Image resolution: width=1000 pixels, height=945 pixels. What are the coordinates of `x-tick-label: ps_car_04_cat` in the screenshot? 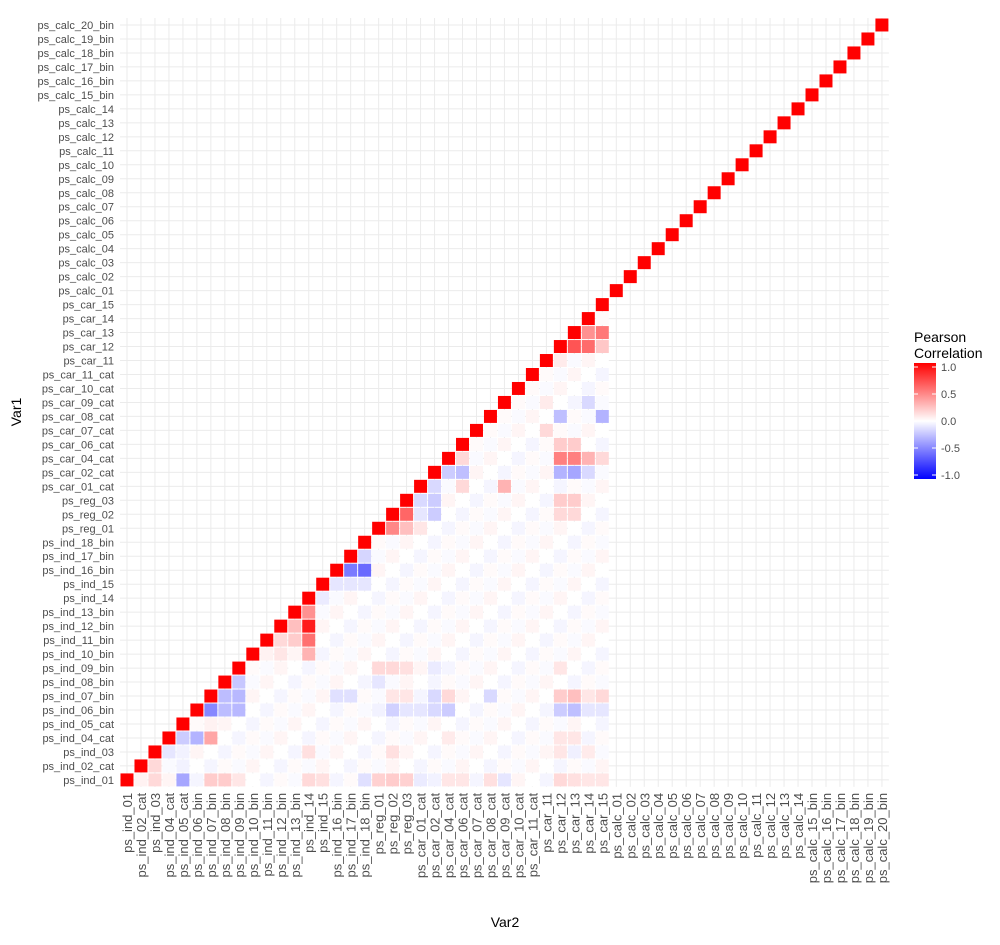 It's located at (449, 836).